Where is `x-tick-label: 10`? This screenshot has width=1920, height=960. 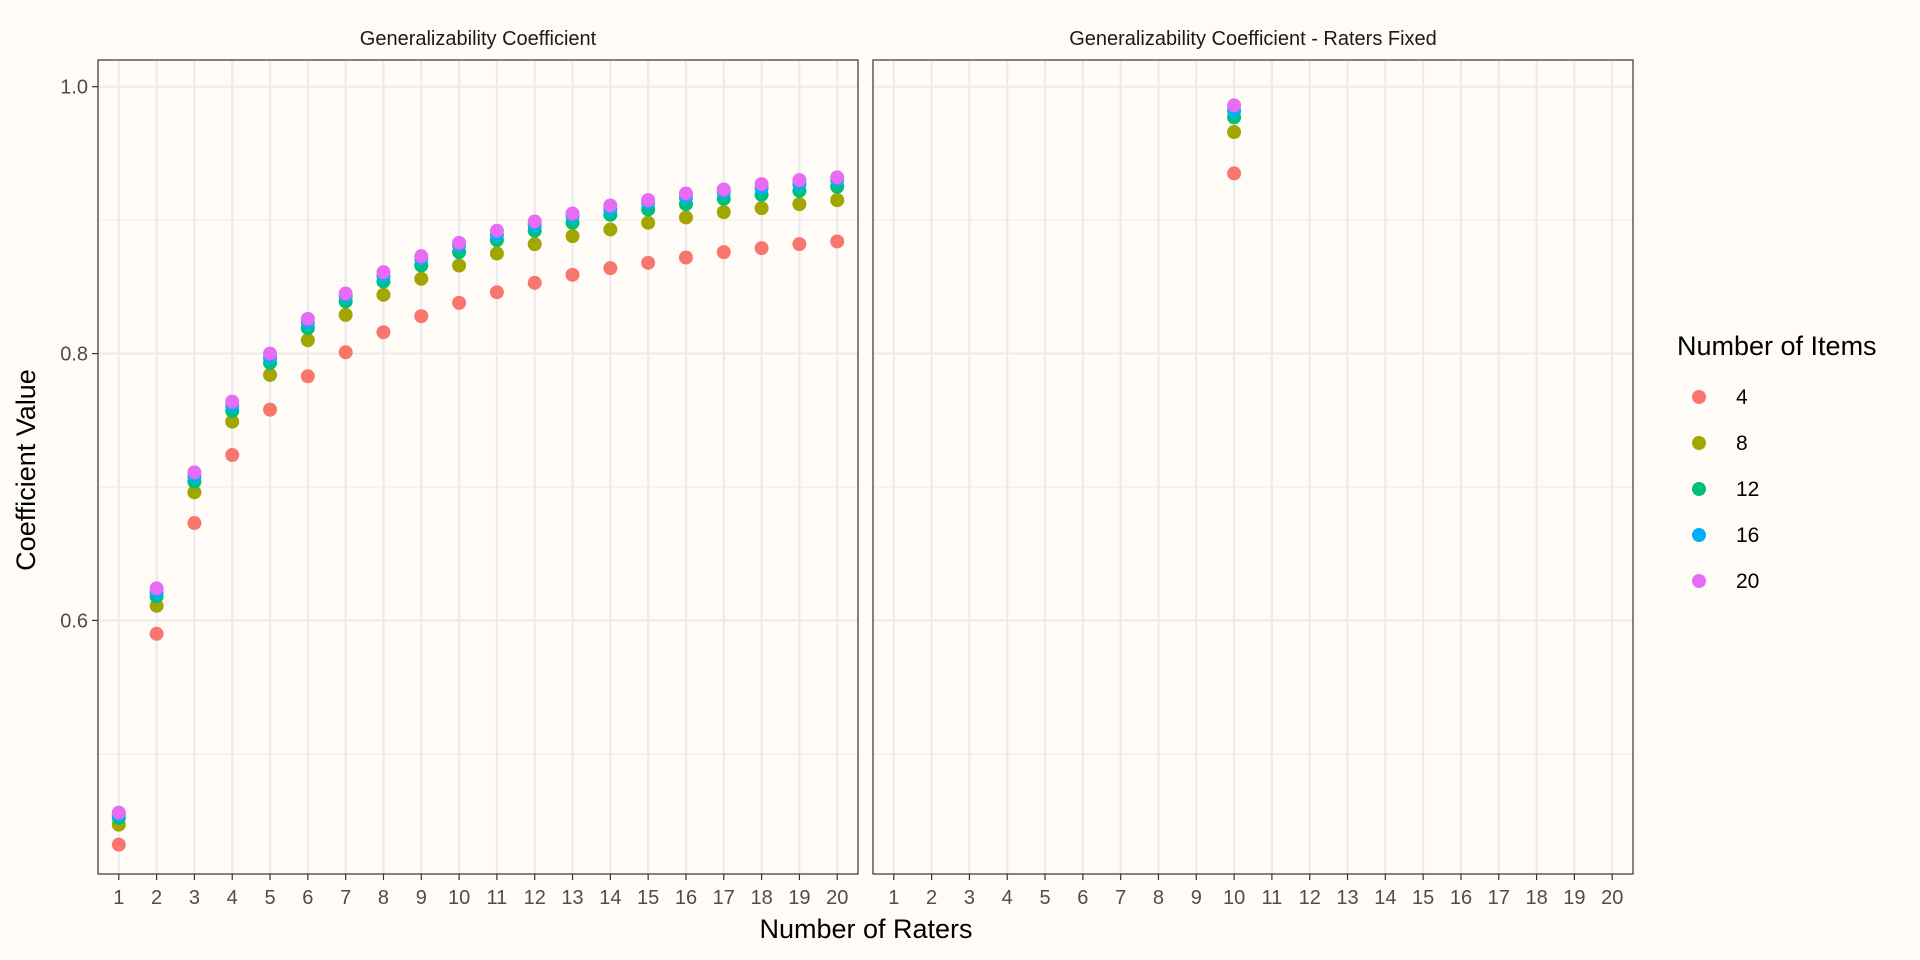 x-tick-label: 10 is located at coordinates (1234, 898).